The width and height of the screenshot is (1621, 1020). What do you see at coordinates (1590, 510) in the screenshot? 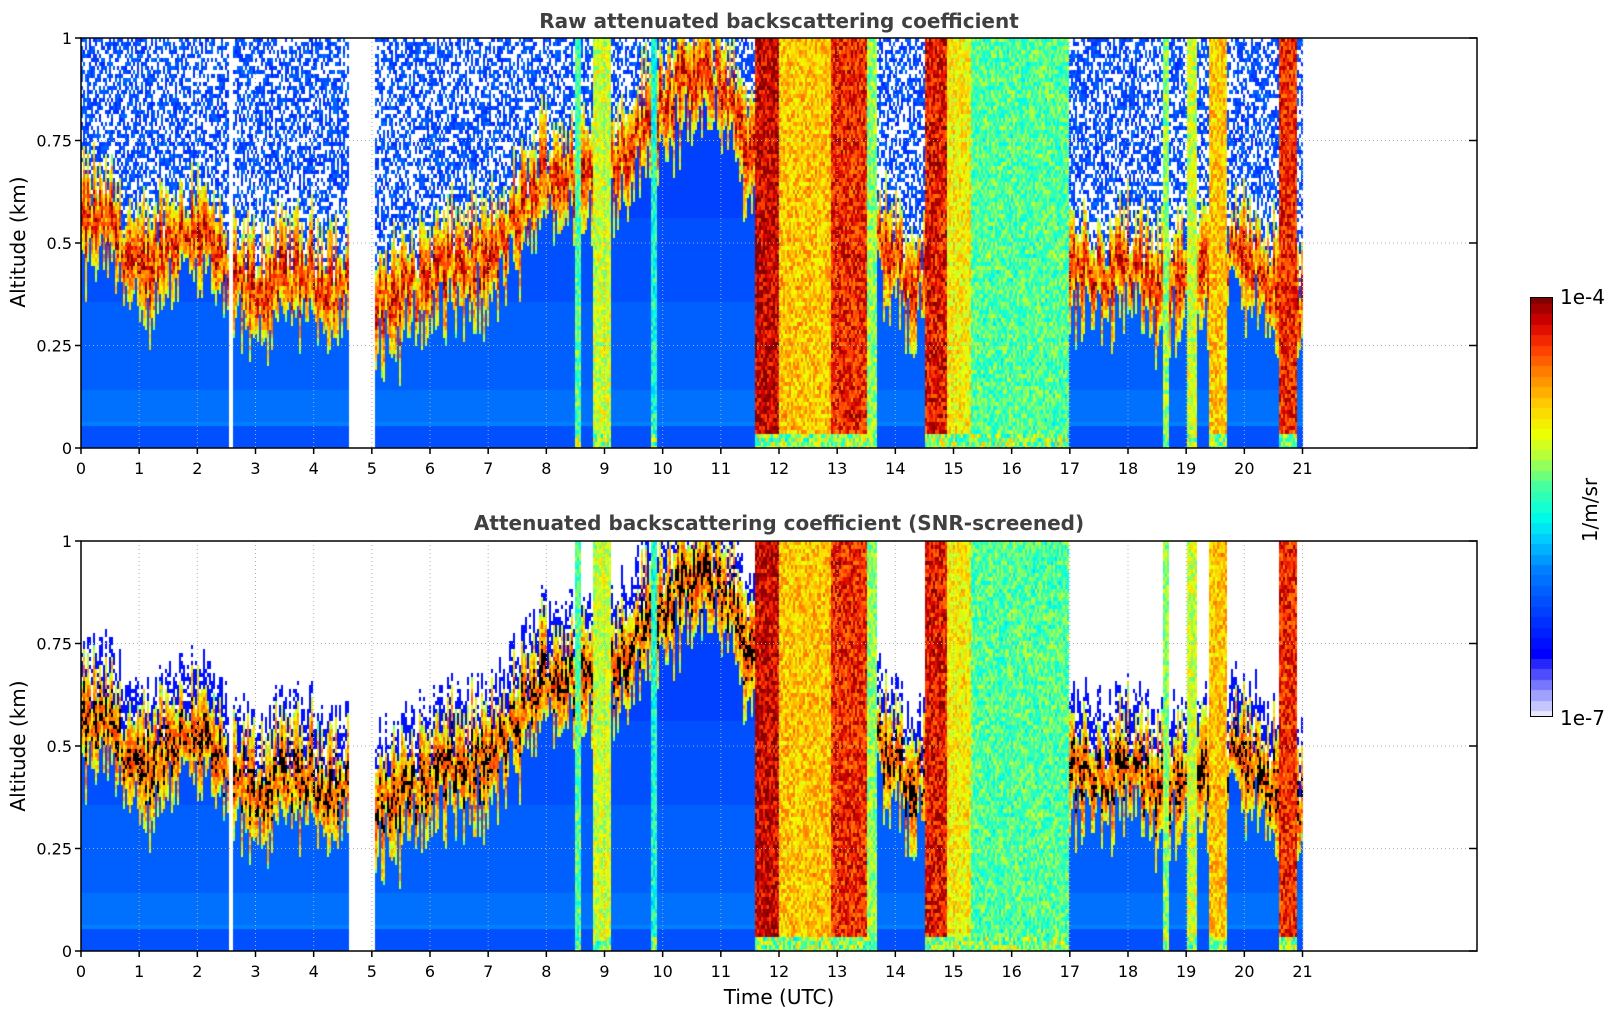
I see `colorbar-unit-label: 1/m/sr` at bounding box center [1590, 510].